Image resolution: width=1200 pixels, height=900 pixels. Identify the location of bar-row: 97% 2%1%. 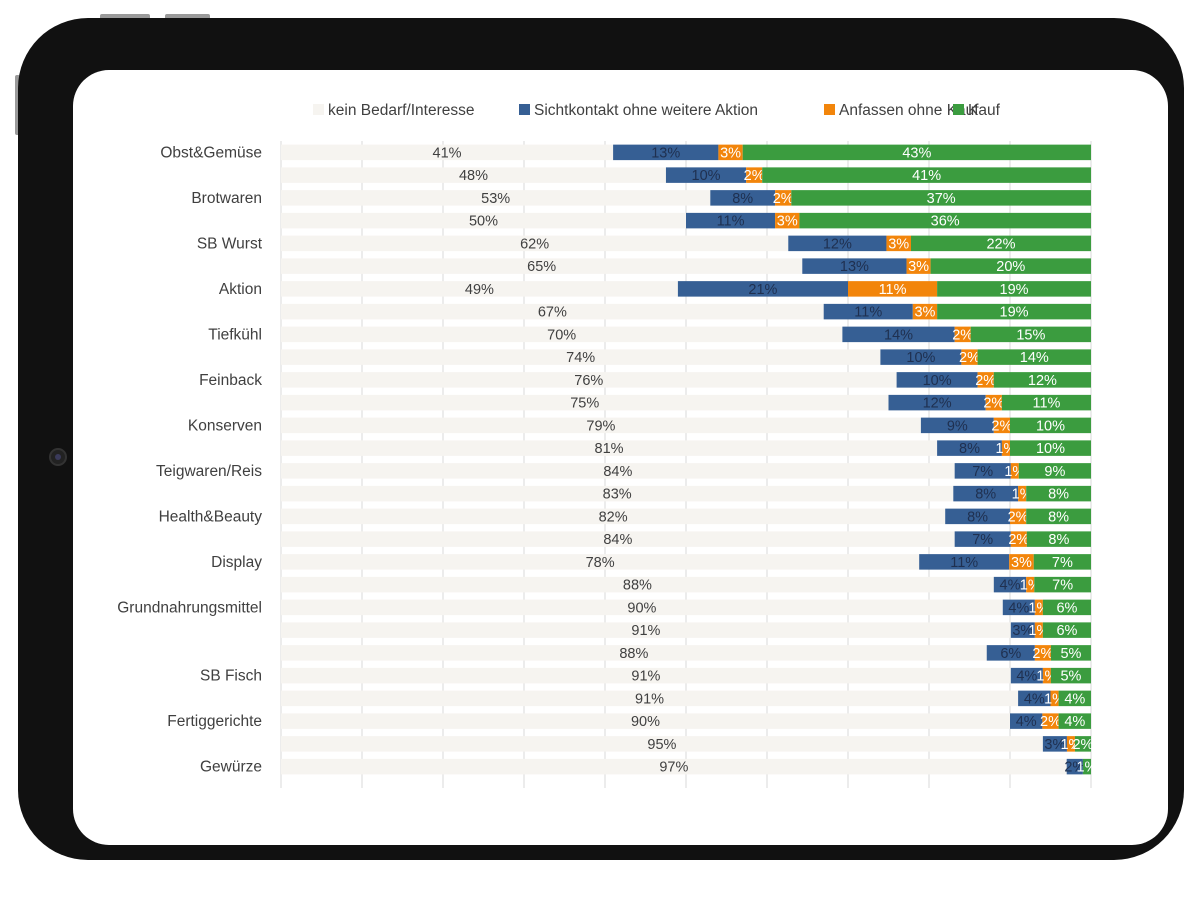
(689, 767).